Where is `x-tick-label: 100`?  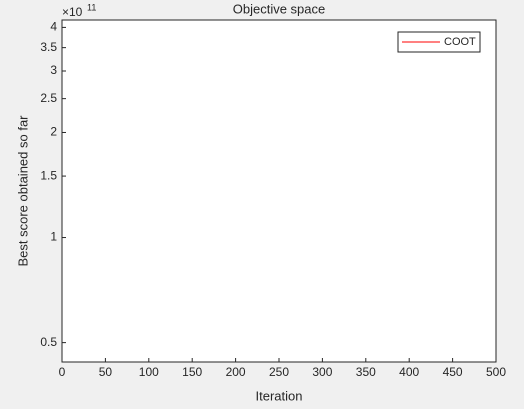
x-tick-label: 100 is located at coordinates (149, 372).